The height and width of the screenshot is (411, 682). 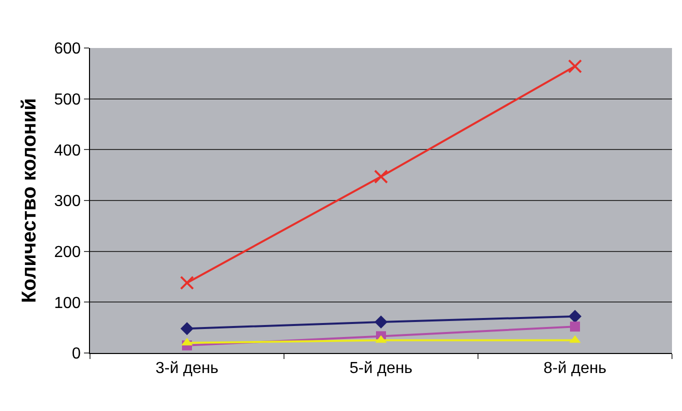 What do you see at coordinates (381, 369) in the screenshot?
I see `x-tick-label: 5-й день` at bounding box center [381, 369].